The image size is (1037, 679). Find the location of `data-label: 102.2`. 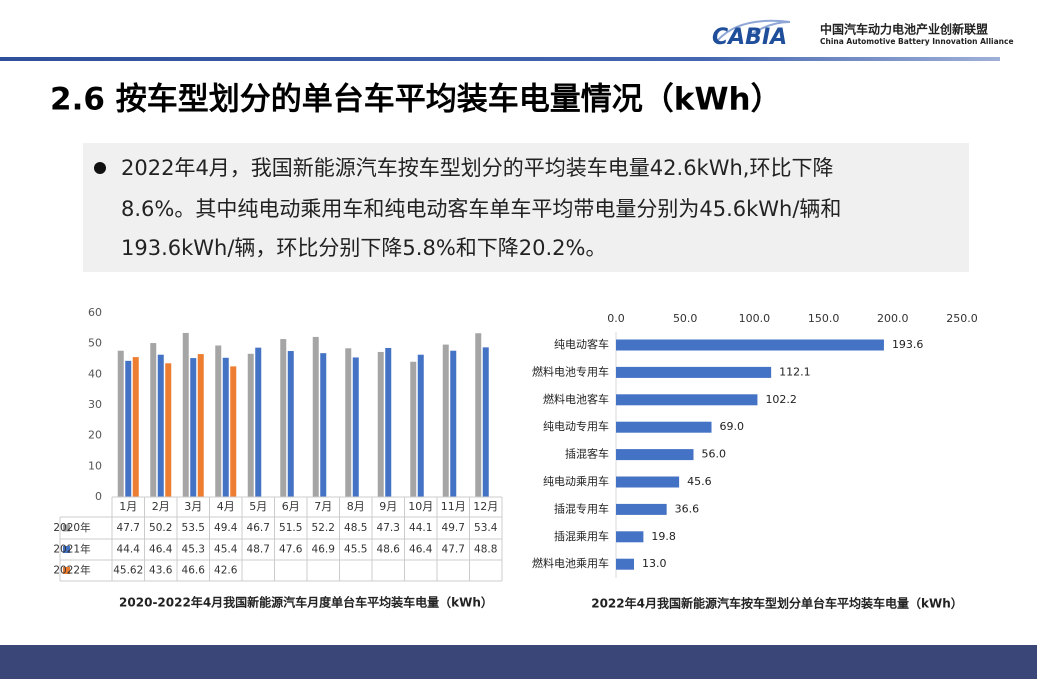

data-label: 102.2 is located at coordinates (781, 399).